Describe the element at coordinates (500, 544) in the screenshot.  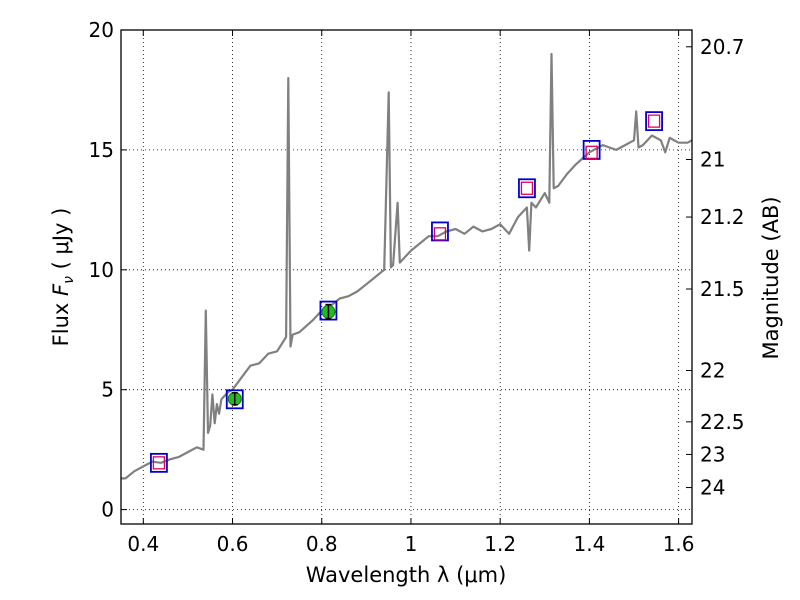
I see `x-tick-label: 1.2` at that location.